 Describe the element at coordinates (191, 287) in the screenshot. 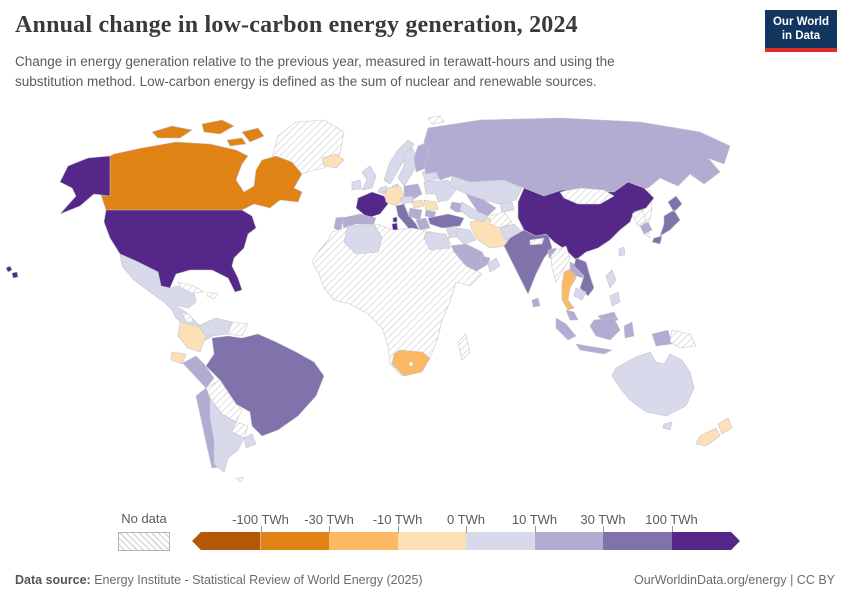

I see `country-cuba` at that location.